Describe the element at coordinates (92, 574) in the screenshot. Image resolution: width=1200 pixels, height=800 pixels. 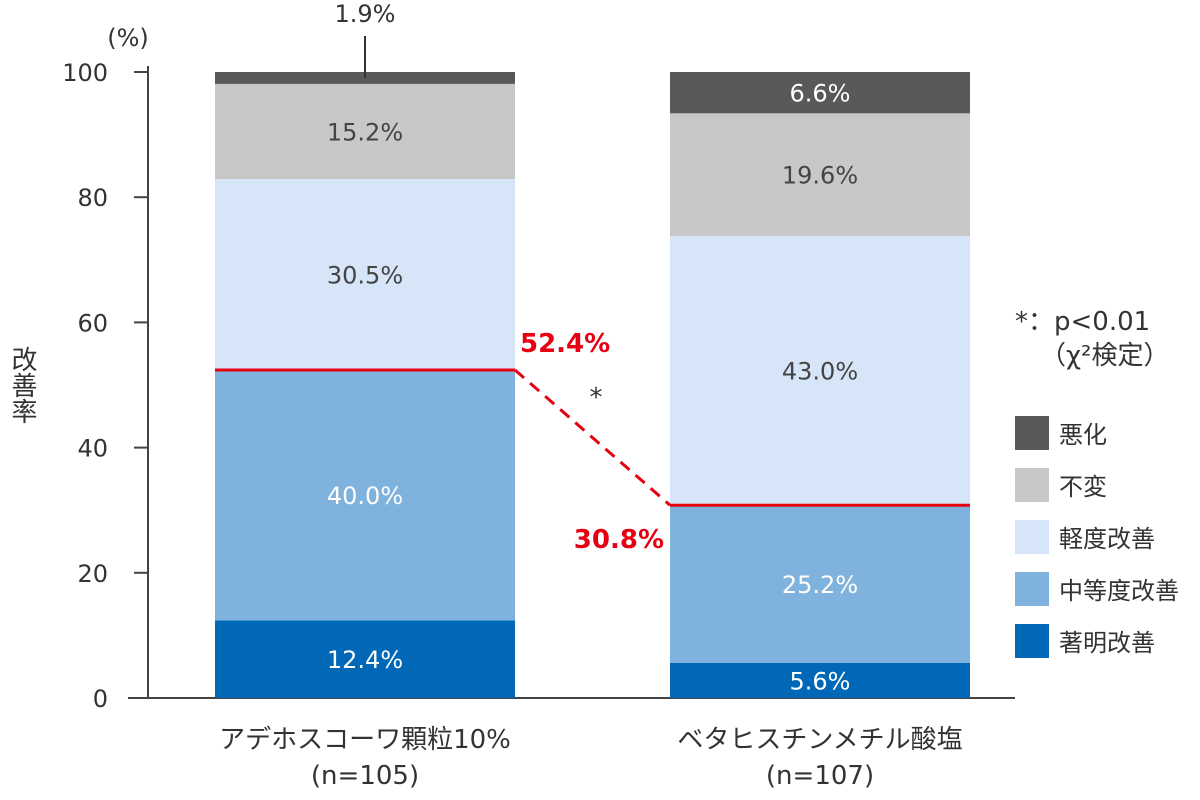
I see `y-tick-label: 20` at that location.